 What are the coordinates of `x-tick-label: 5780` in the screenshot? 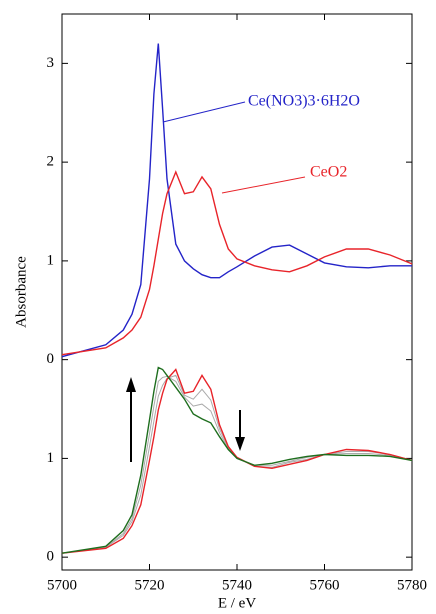 It's located at (412, 585).